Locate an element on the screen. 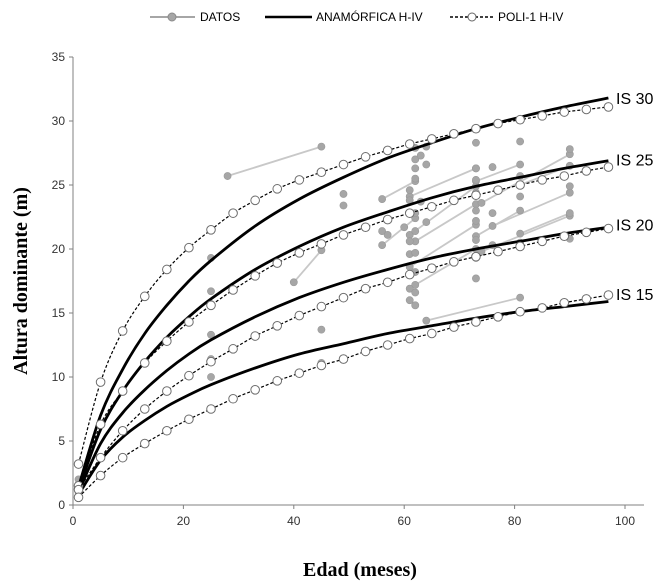 The width and height of the screenshot is (665, 582). legend-item-poli: POLI-1 H-IV is located at coordinates (506, 17).